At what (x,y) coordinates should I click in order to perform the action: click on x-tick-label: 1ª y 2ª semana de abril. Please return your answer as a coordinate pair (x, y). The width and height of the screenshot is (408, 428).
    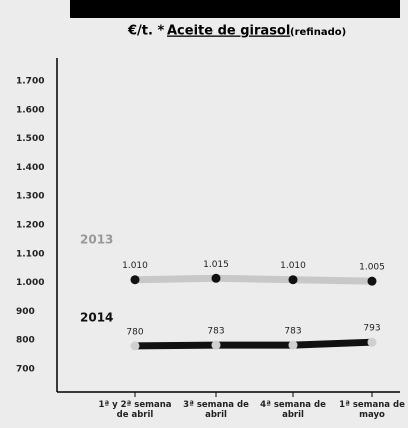
    Looking at the image, I should click on (135, 410).